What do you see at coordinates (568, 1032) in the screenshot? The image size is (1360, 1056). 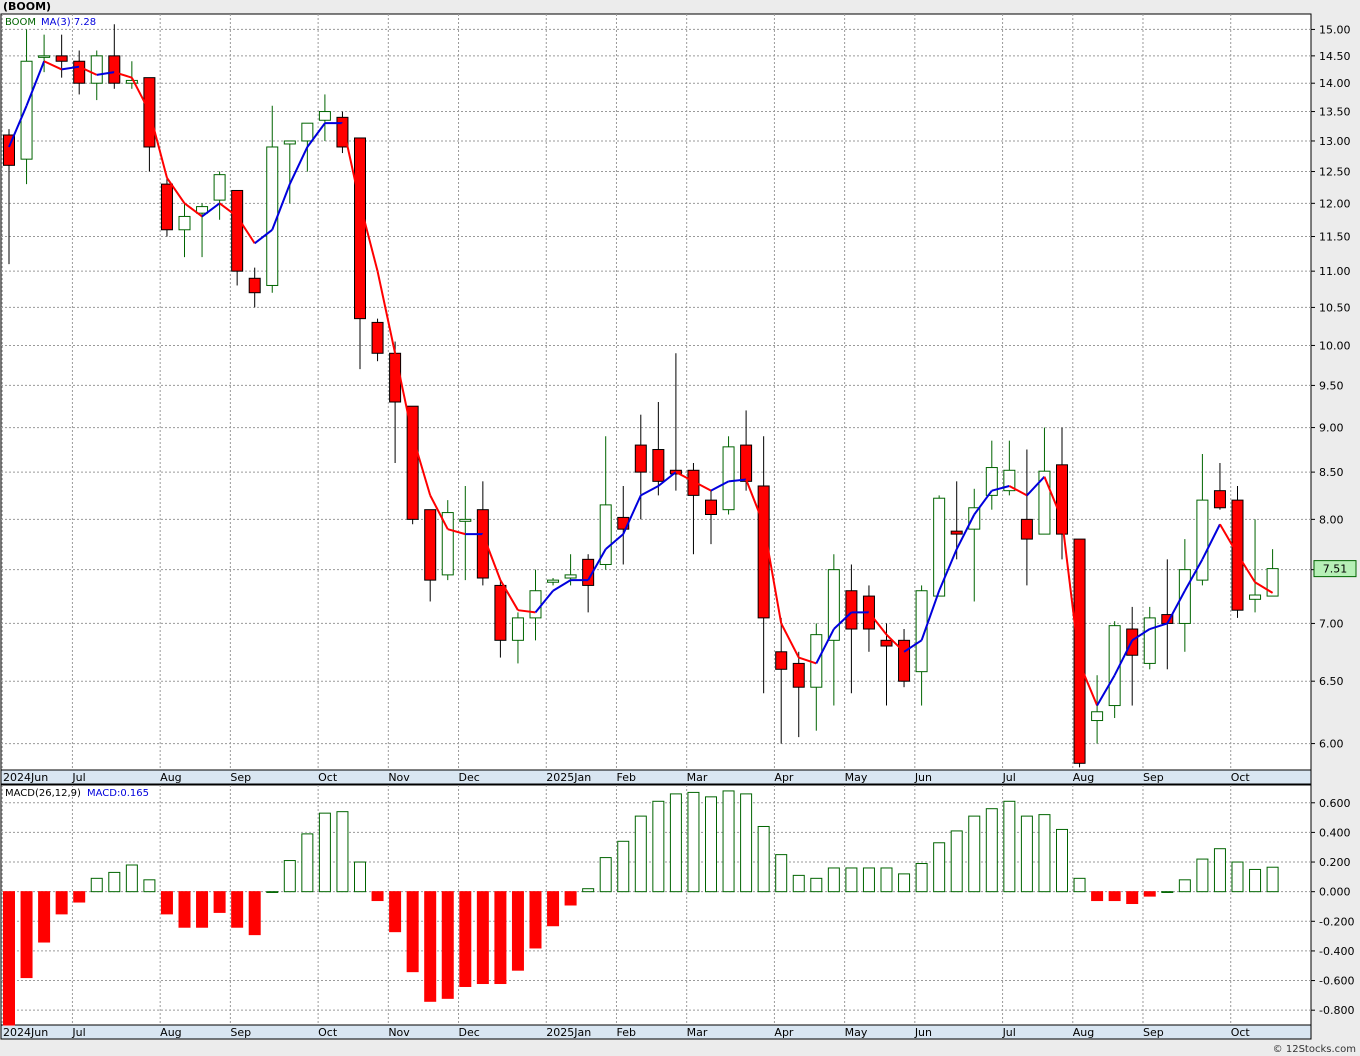 I see `x-tick-label: 2025Jan` at bounding box center [568, 1032].